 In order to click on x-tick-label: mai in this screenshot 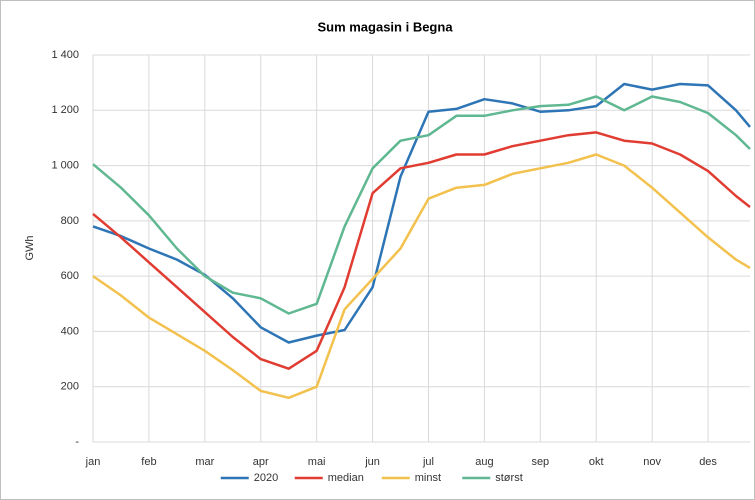, I will do `click(317, 462)`.